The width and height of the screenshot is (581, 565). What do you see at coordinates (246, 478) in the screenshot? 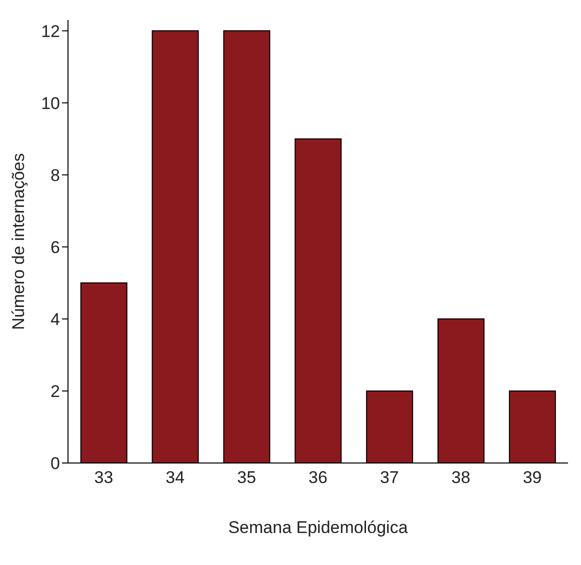
I see `x-tick-label: 35` at bounding box center [246, 478].